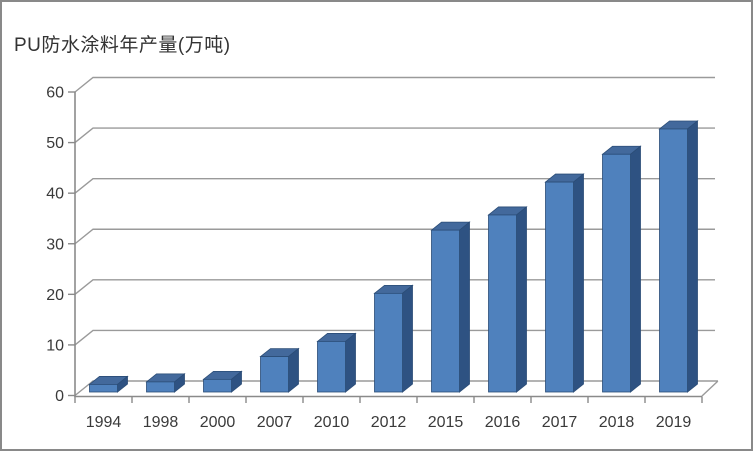  I want to click on x-tick-label: 2000, so click(218, 422).